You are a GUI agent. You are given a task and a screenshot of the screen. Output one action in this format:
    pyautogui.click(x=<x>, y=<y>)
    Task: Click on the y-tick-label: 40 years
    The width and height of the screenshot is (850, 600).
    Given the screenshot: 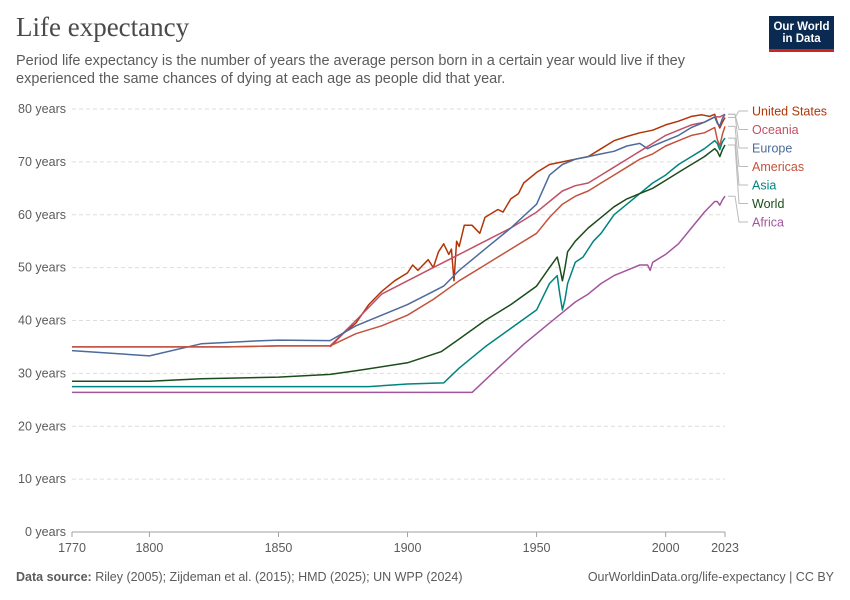 What is the action you would take?
    pyautogui.click(x=42, y=321)
    